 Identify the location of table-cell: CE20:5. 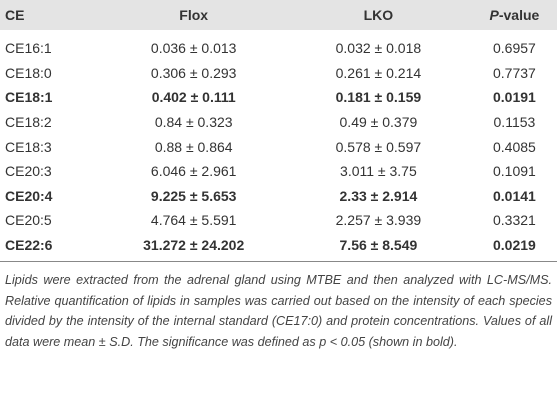
(28, 220).